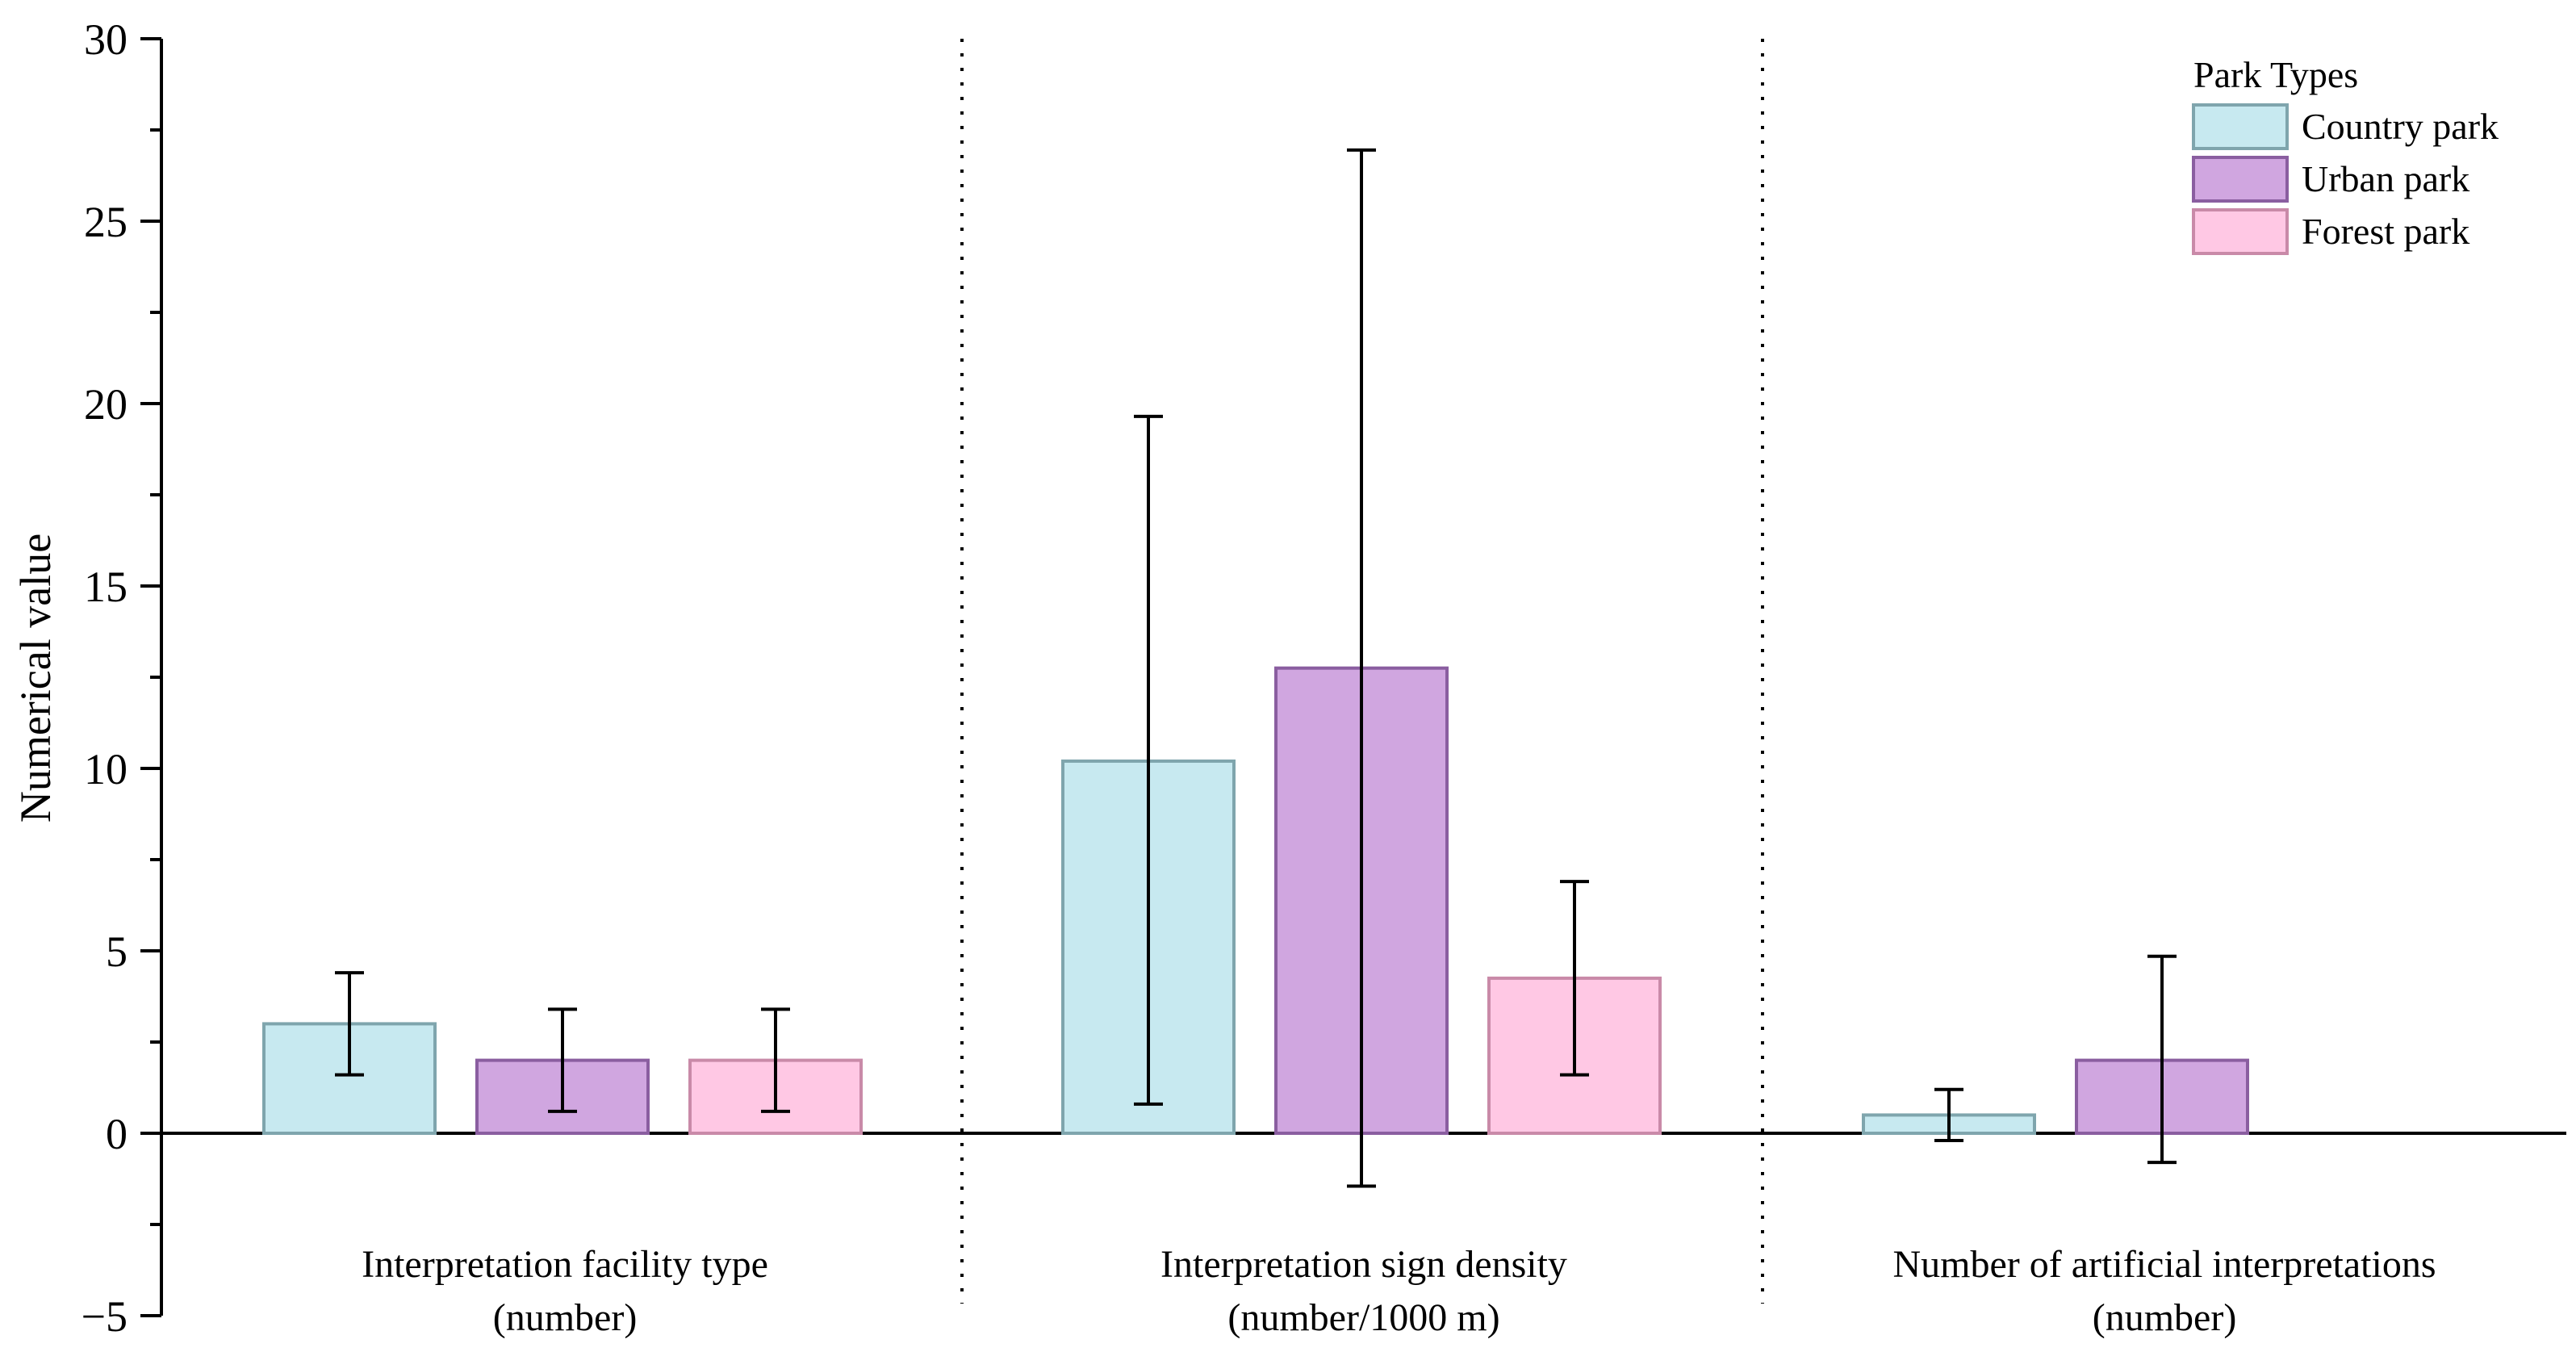  What do you see at coordinates (2275, 74) in the screenshot?
I see `legend-title: Park Types` at bounding box center [2275, 74].